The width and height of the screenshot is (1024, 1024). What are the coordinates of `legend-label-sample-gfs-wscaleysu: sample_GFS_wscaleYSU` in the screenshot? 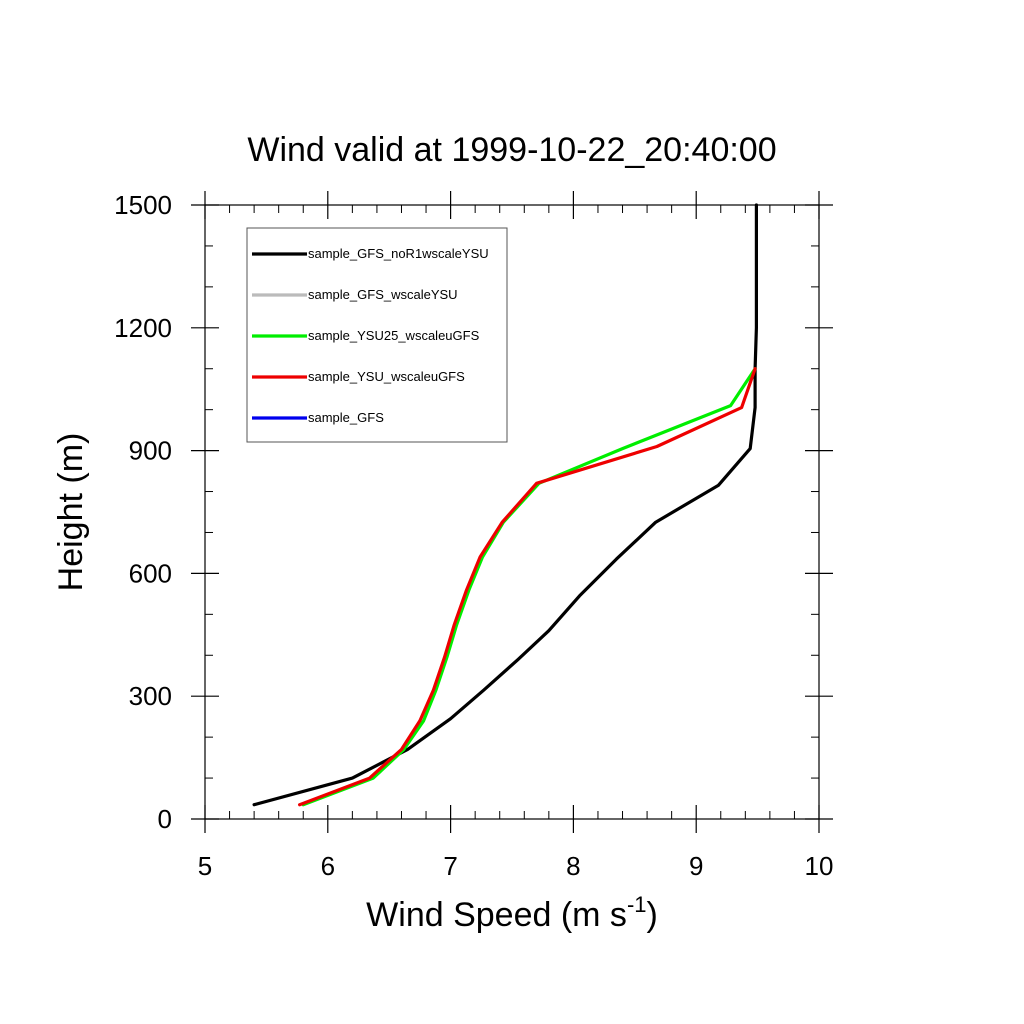 It's located at (383, 294).